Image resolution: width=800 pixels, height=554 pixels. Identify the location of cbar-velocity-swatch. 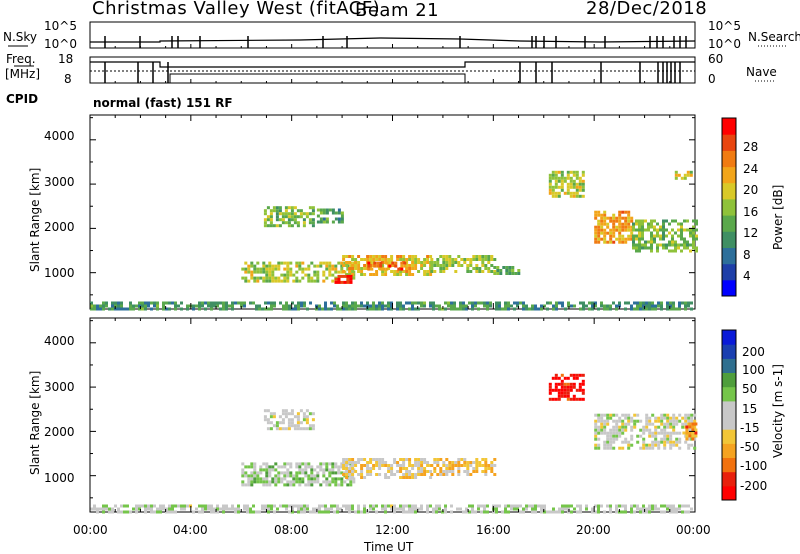
(729, 337).